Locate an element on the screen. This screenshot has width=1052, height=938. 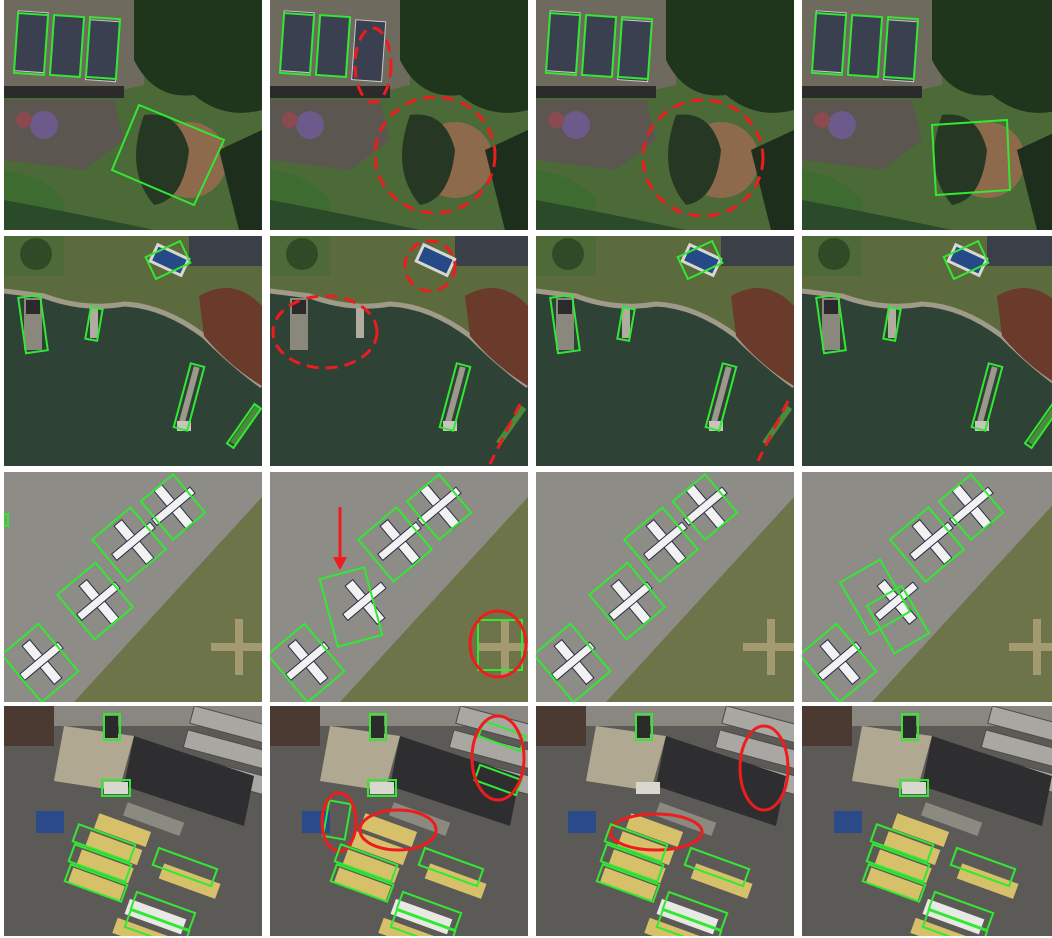
red-mark is located at coordinates (505, 434).